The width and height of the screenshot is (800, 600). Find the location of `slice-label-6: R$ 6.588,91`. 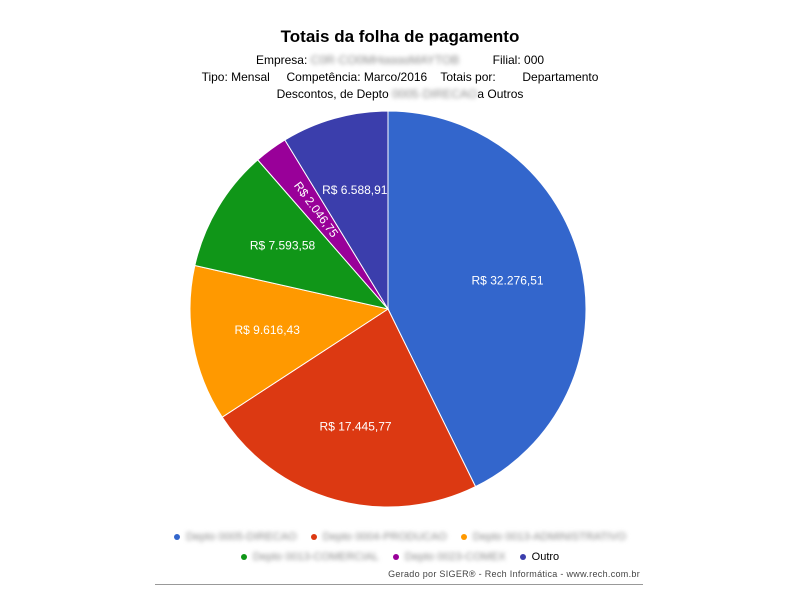

slice-label-6: R$ 6.588,91 is located at coordinates (355, 190).